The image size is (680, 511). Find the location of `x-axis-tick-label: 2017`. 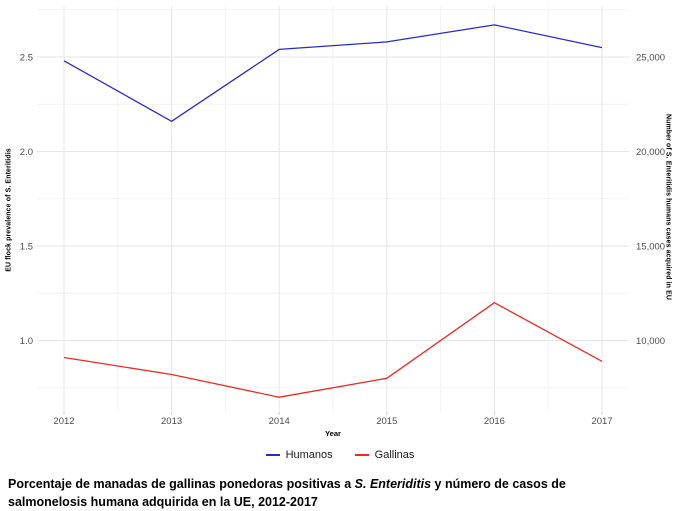

x-axis-tick-label: 2017 is located at coordinates (601, 421).